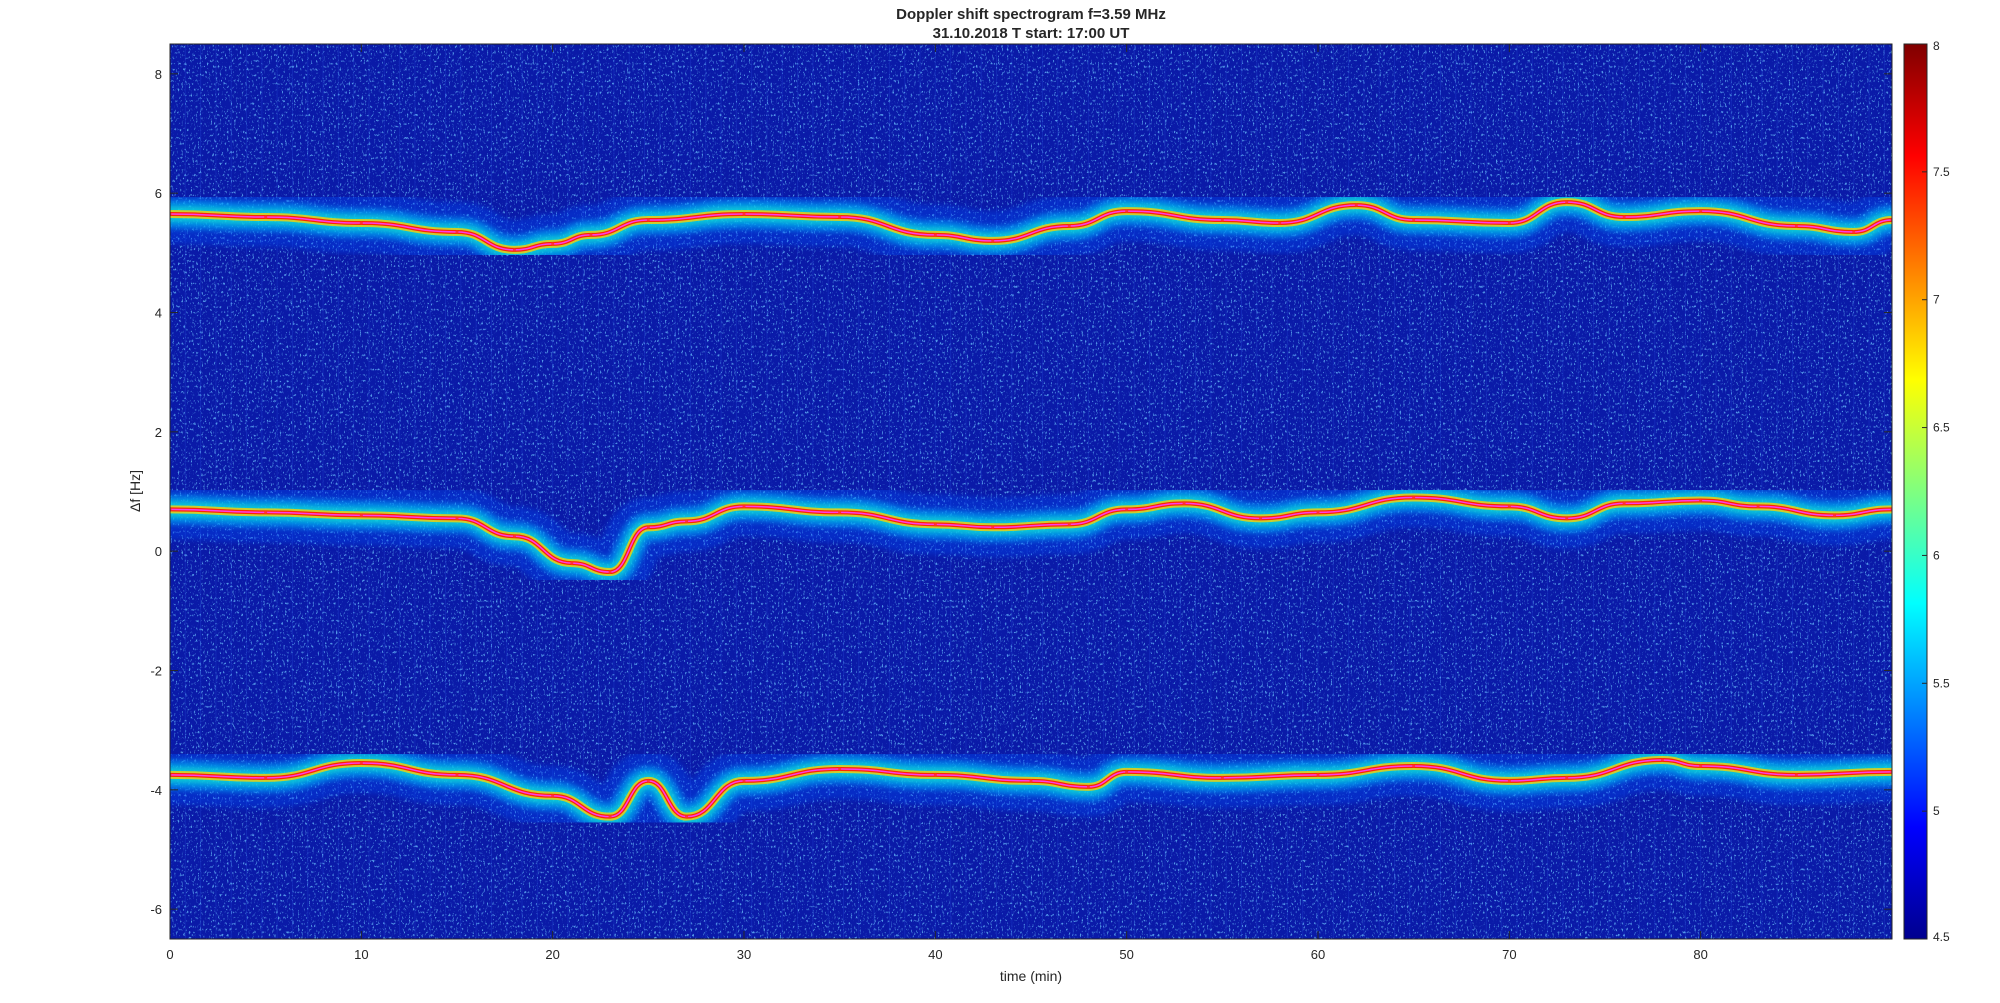 The height and width of the screenshot is (1003, 2000). Describe the element at coordinates (1936, 491) in the screenshot. I see `colorbar-ticks: 4.5 5 5.5 6 6.5 7 7.5 8` at that location.